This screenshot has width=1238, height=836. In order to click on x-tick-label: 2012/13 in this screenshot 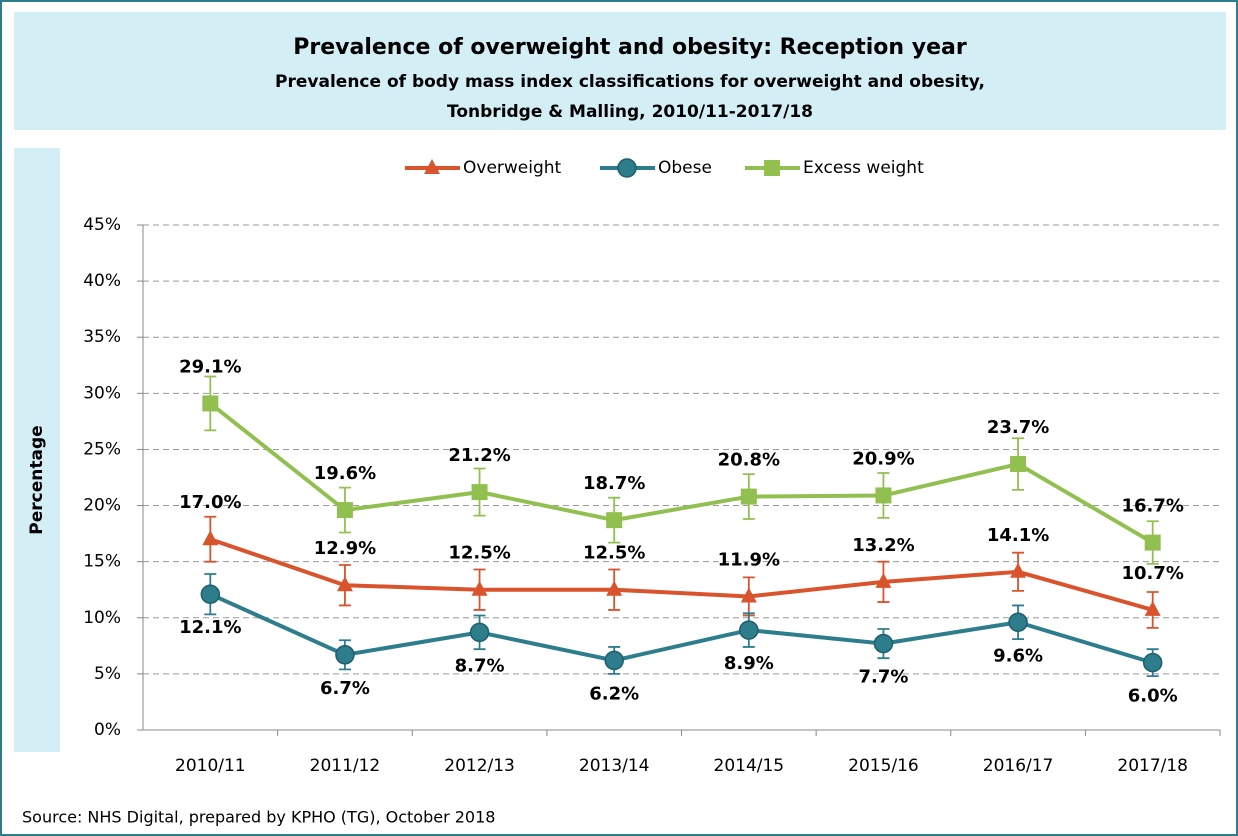, I will do `click(479, 766)`.